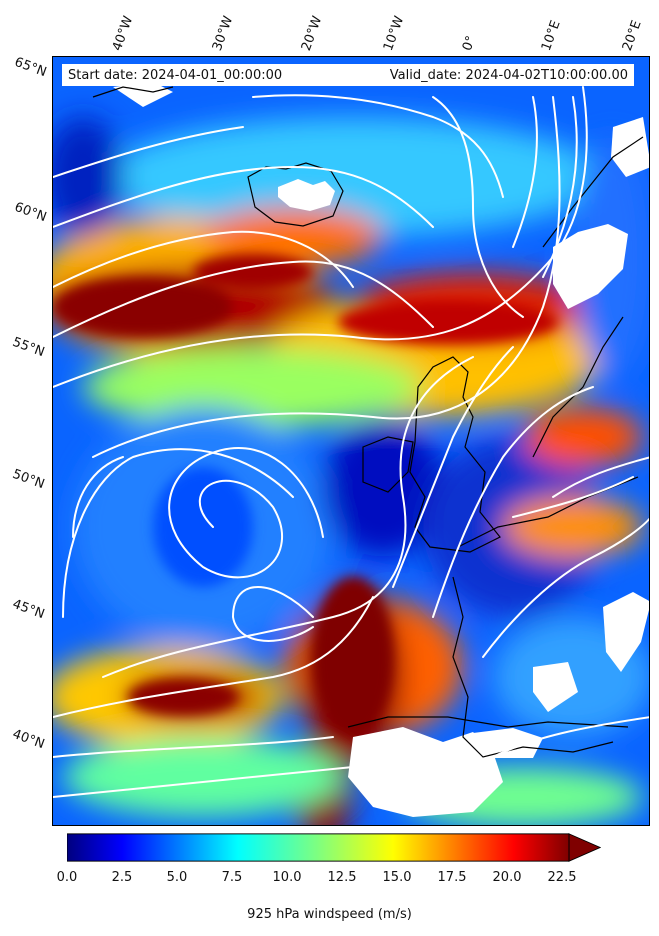 This screenshot has width=659, height=936. What do you see at coordinates (312, 33) in the screenshot?
I see `lon-label-20w: 20°W` at bounding box center [312, 33].